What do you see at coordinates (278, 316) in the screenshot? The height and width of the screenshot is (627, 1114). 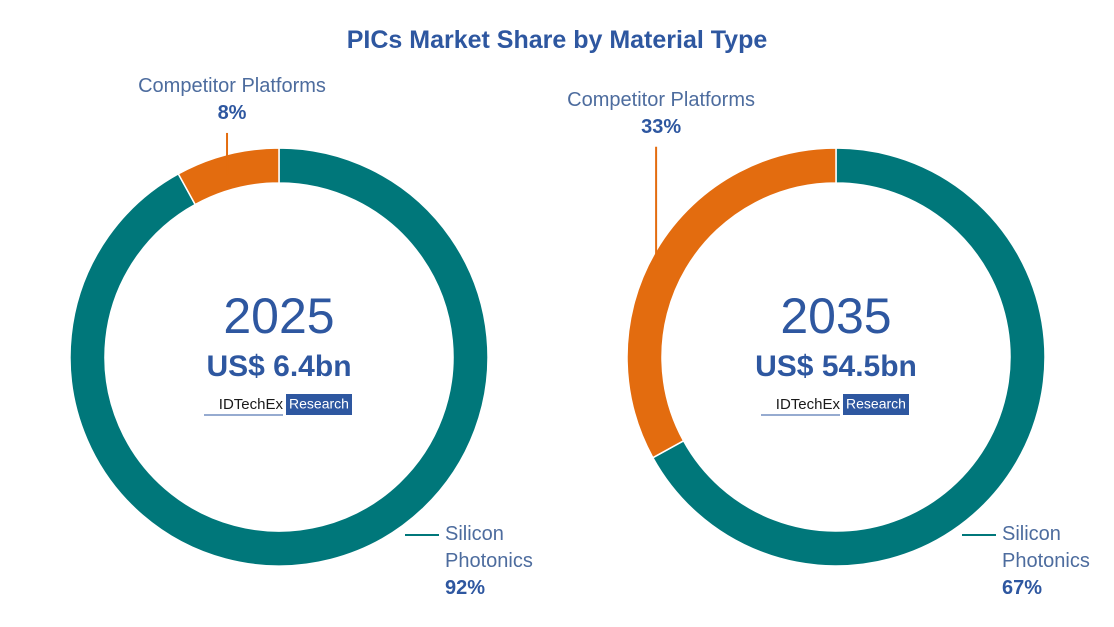 I see `center-year: 2025` at bounding box center [278, 316].